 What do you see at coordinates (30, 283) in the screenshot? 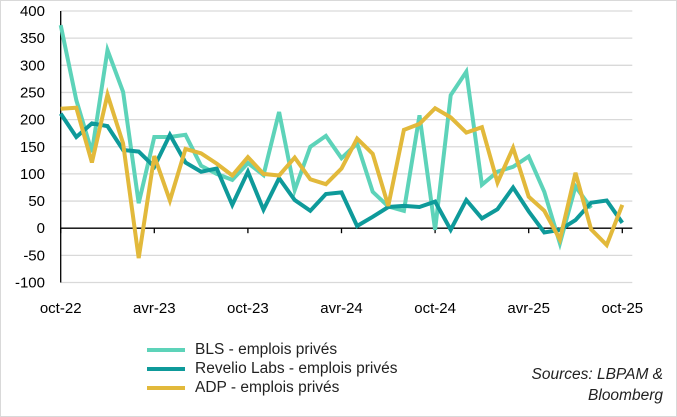
I see `y-tick-label: -100` at bounding box center [30, 283].